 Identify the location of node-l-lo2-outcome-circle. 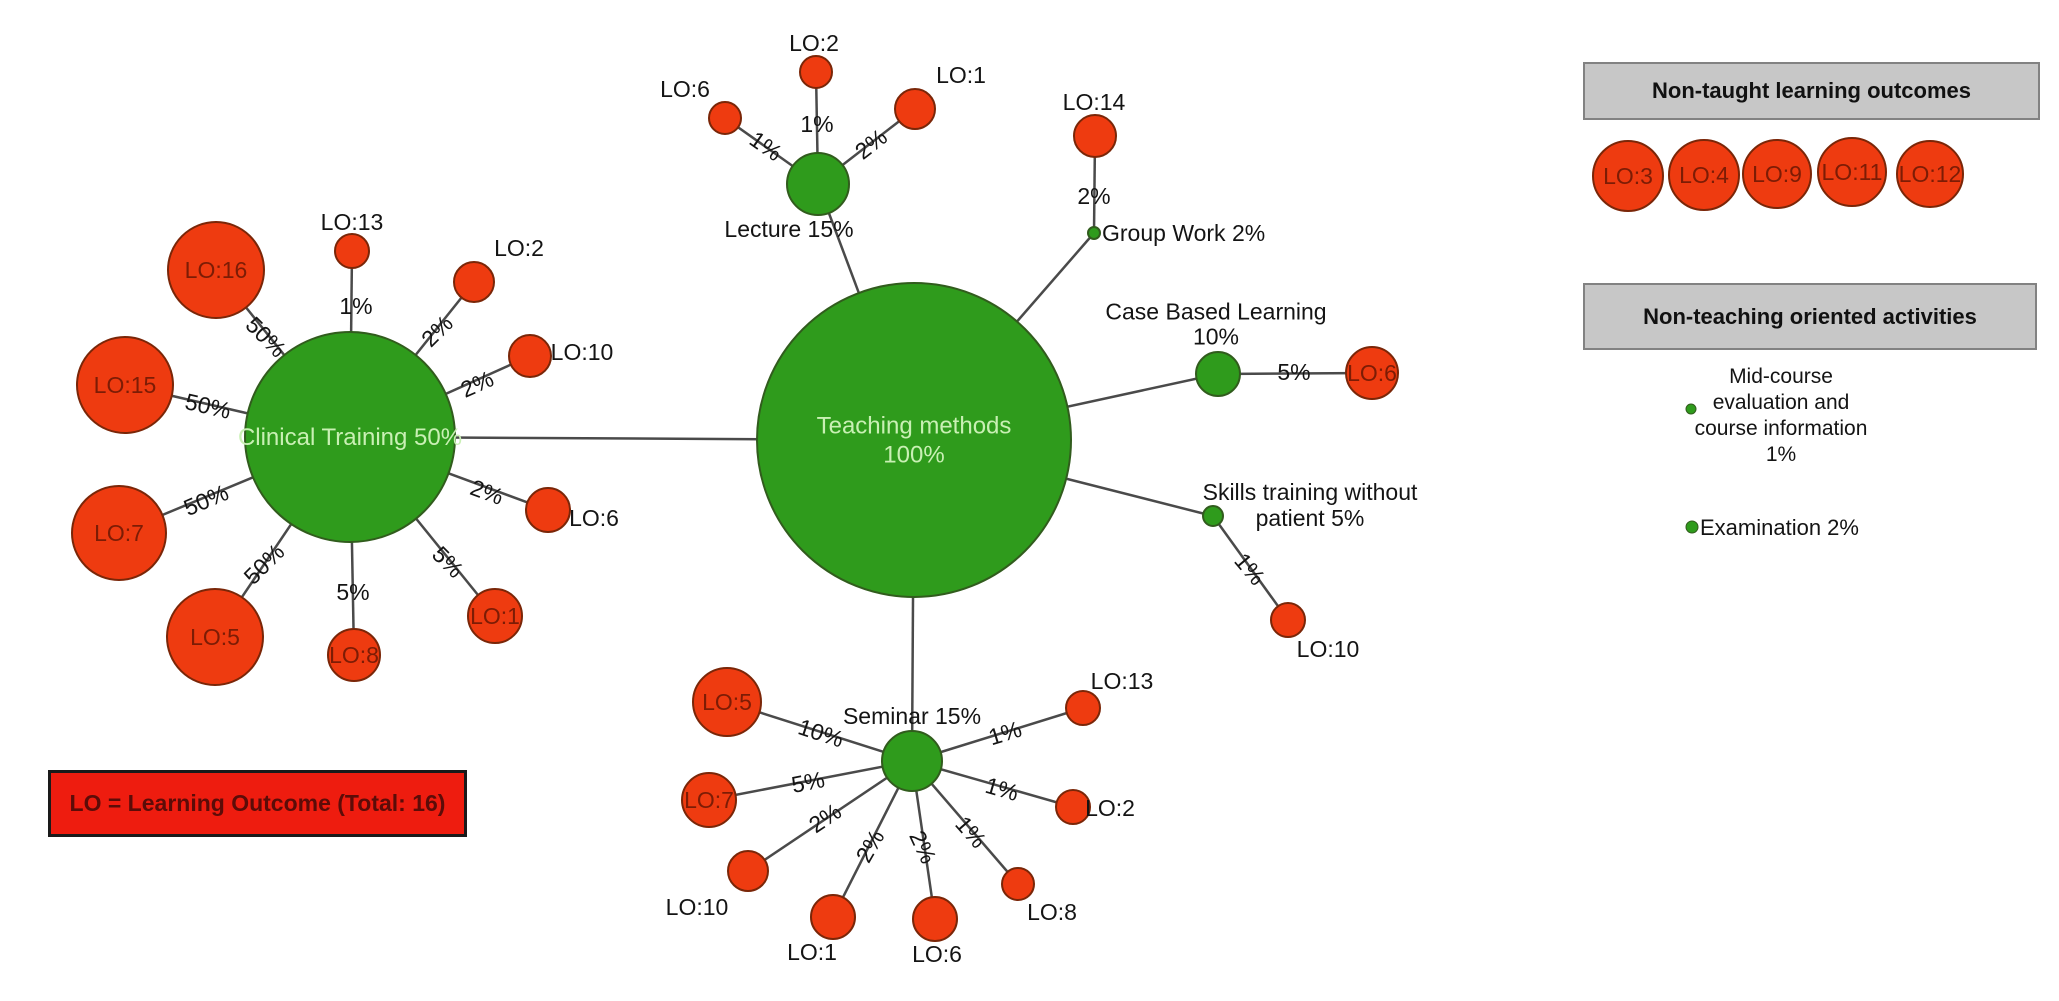
(816, 72).